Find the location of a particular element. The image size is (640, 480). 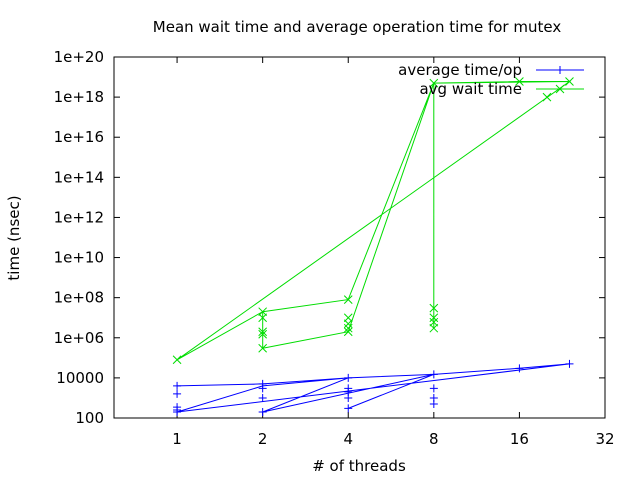

x-tick-label: 32 is located at coordinates (604, 439).